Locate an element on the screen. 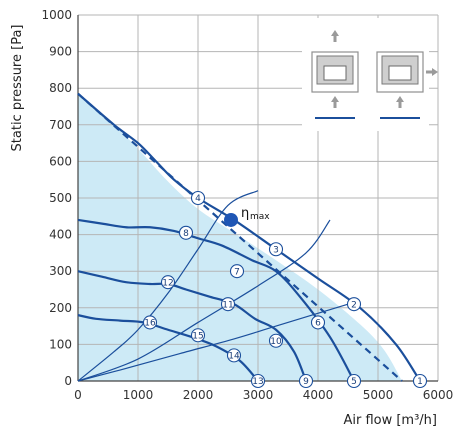 The height and width of the screenshot is (430, 467). y-tick-label: 1000 is located at coordinates (56, 15).